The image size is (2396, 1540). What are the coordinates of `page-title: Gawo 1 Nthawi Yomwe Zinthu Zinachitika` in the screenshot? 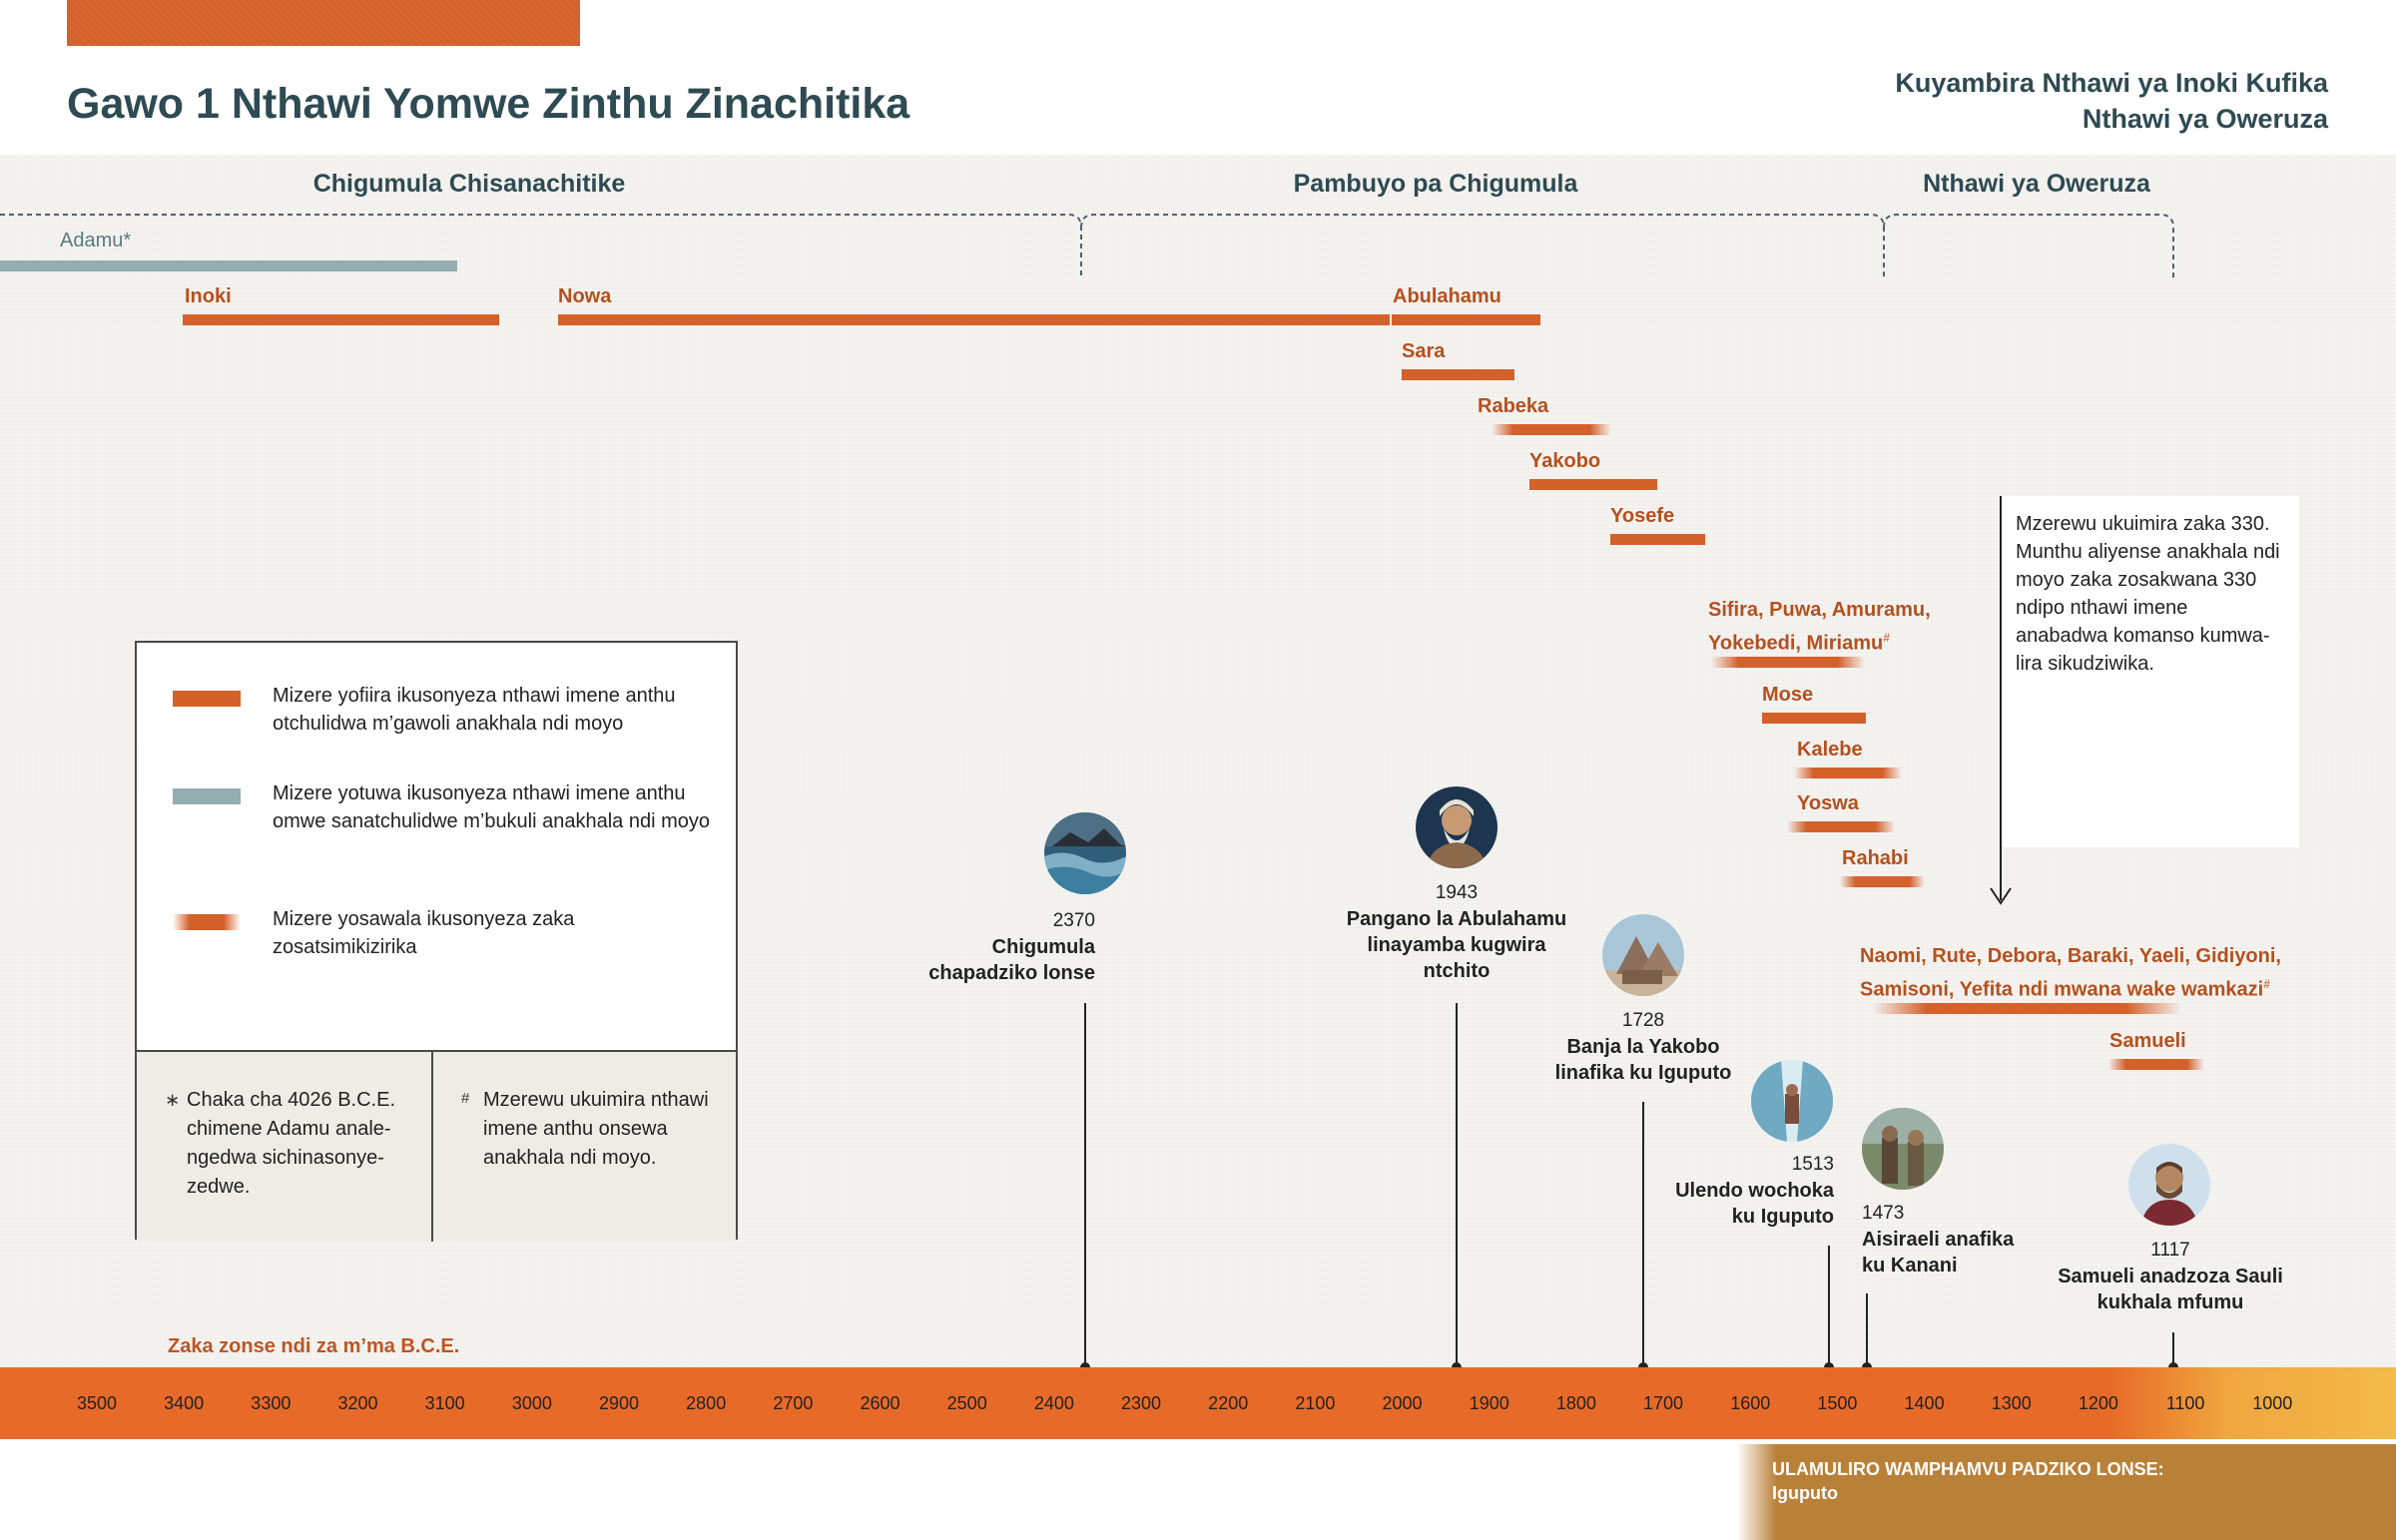 It's located at (488, 104).